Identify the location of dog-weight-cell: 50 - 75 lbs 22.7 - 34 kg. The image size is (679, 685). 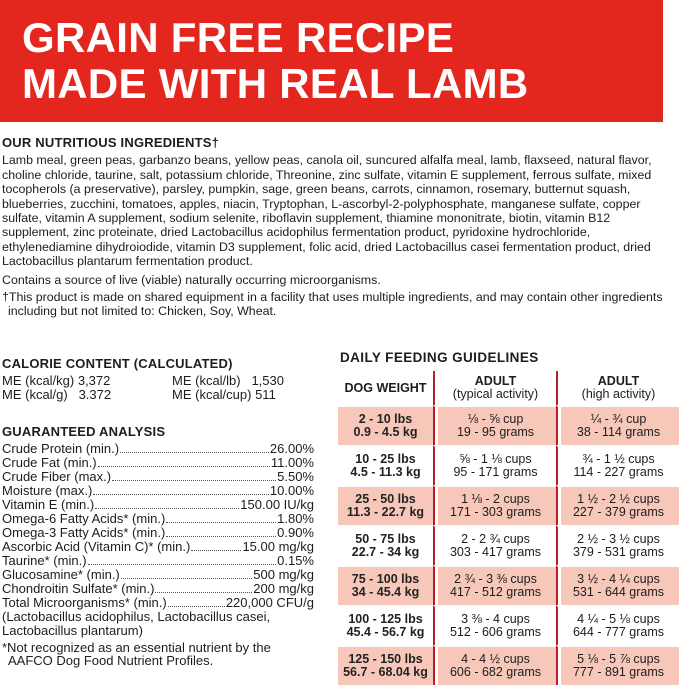
(385, 545).